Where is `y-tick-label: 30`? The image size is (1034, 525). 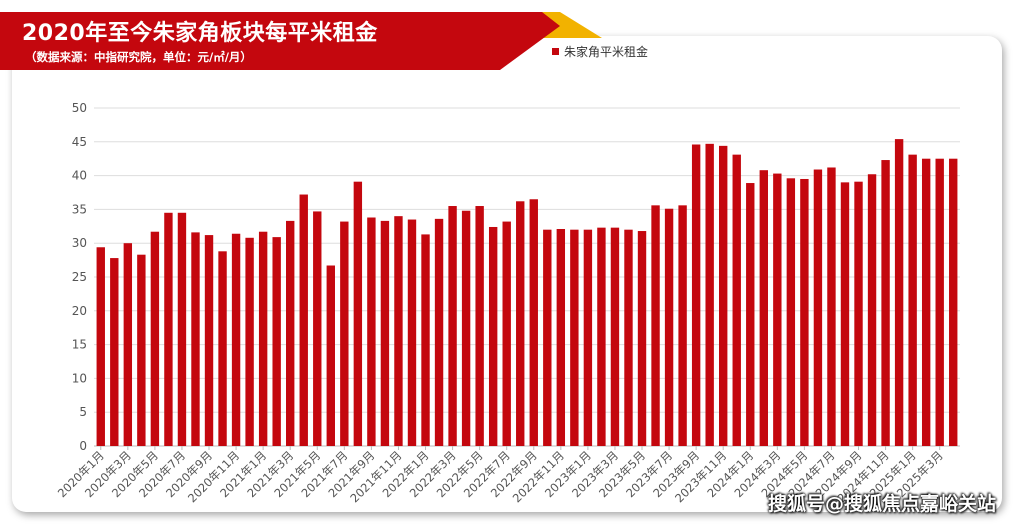
y-tick-label: 30 is located at coordinates (79, 243).